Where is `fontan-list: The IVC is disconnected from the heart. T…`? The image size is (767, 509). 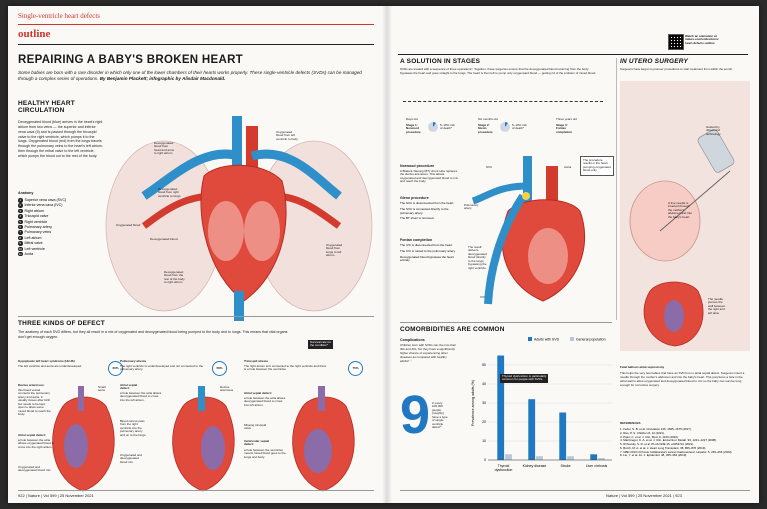 fontan-list: The IVC is disconnected from the heart. T… is located at coordinates (430, 254).